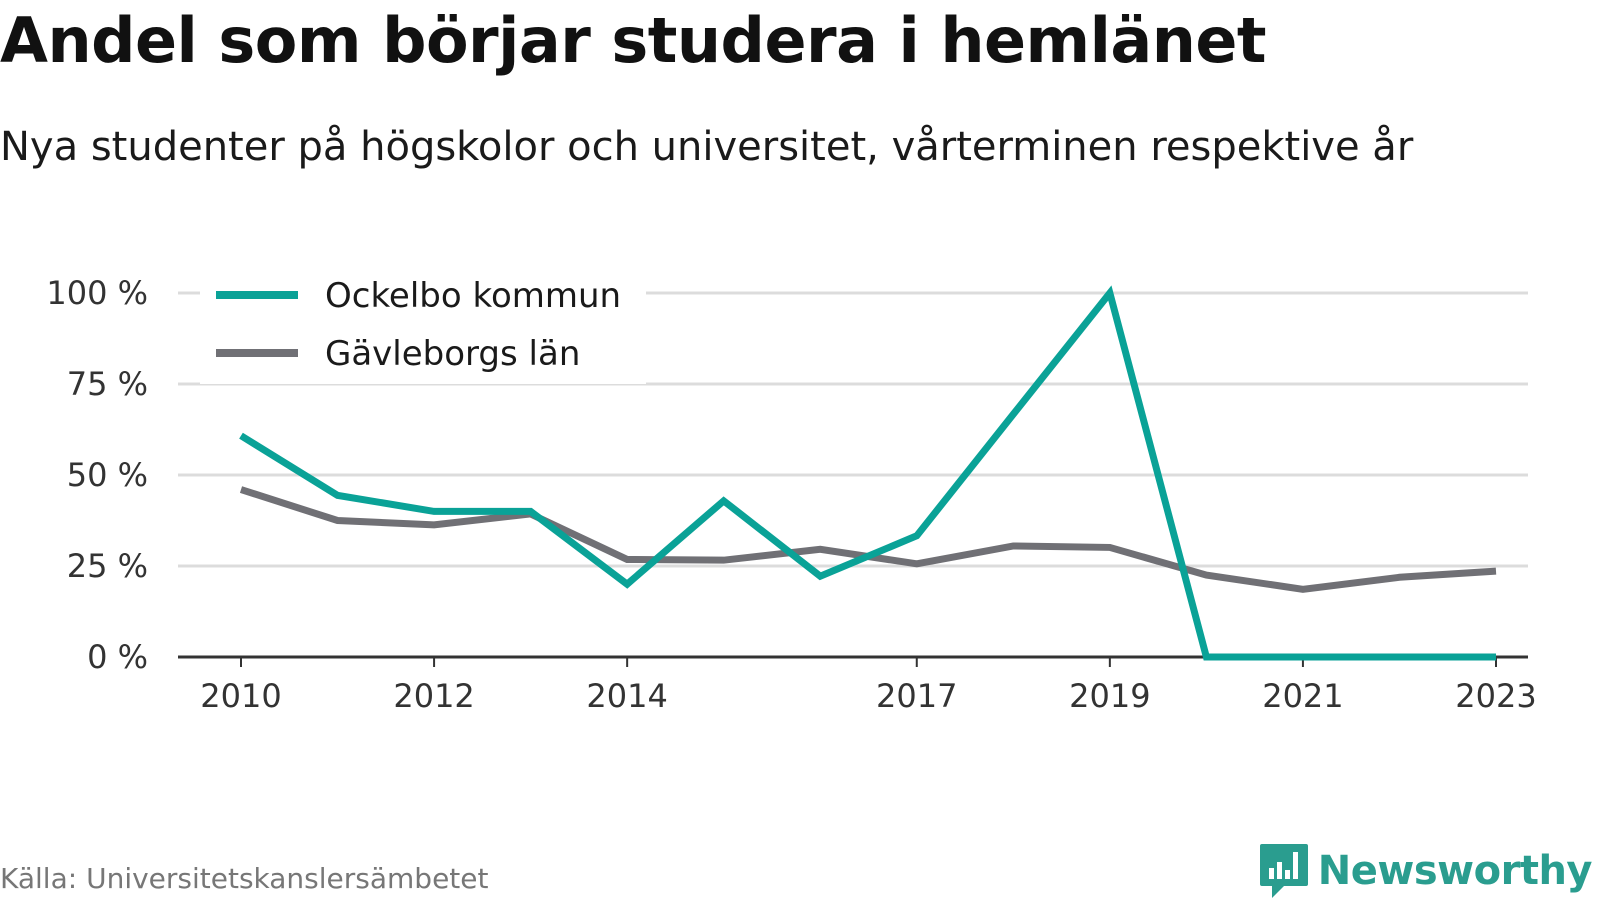  I want to click on legend-background, so click(423, 323).